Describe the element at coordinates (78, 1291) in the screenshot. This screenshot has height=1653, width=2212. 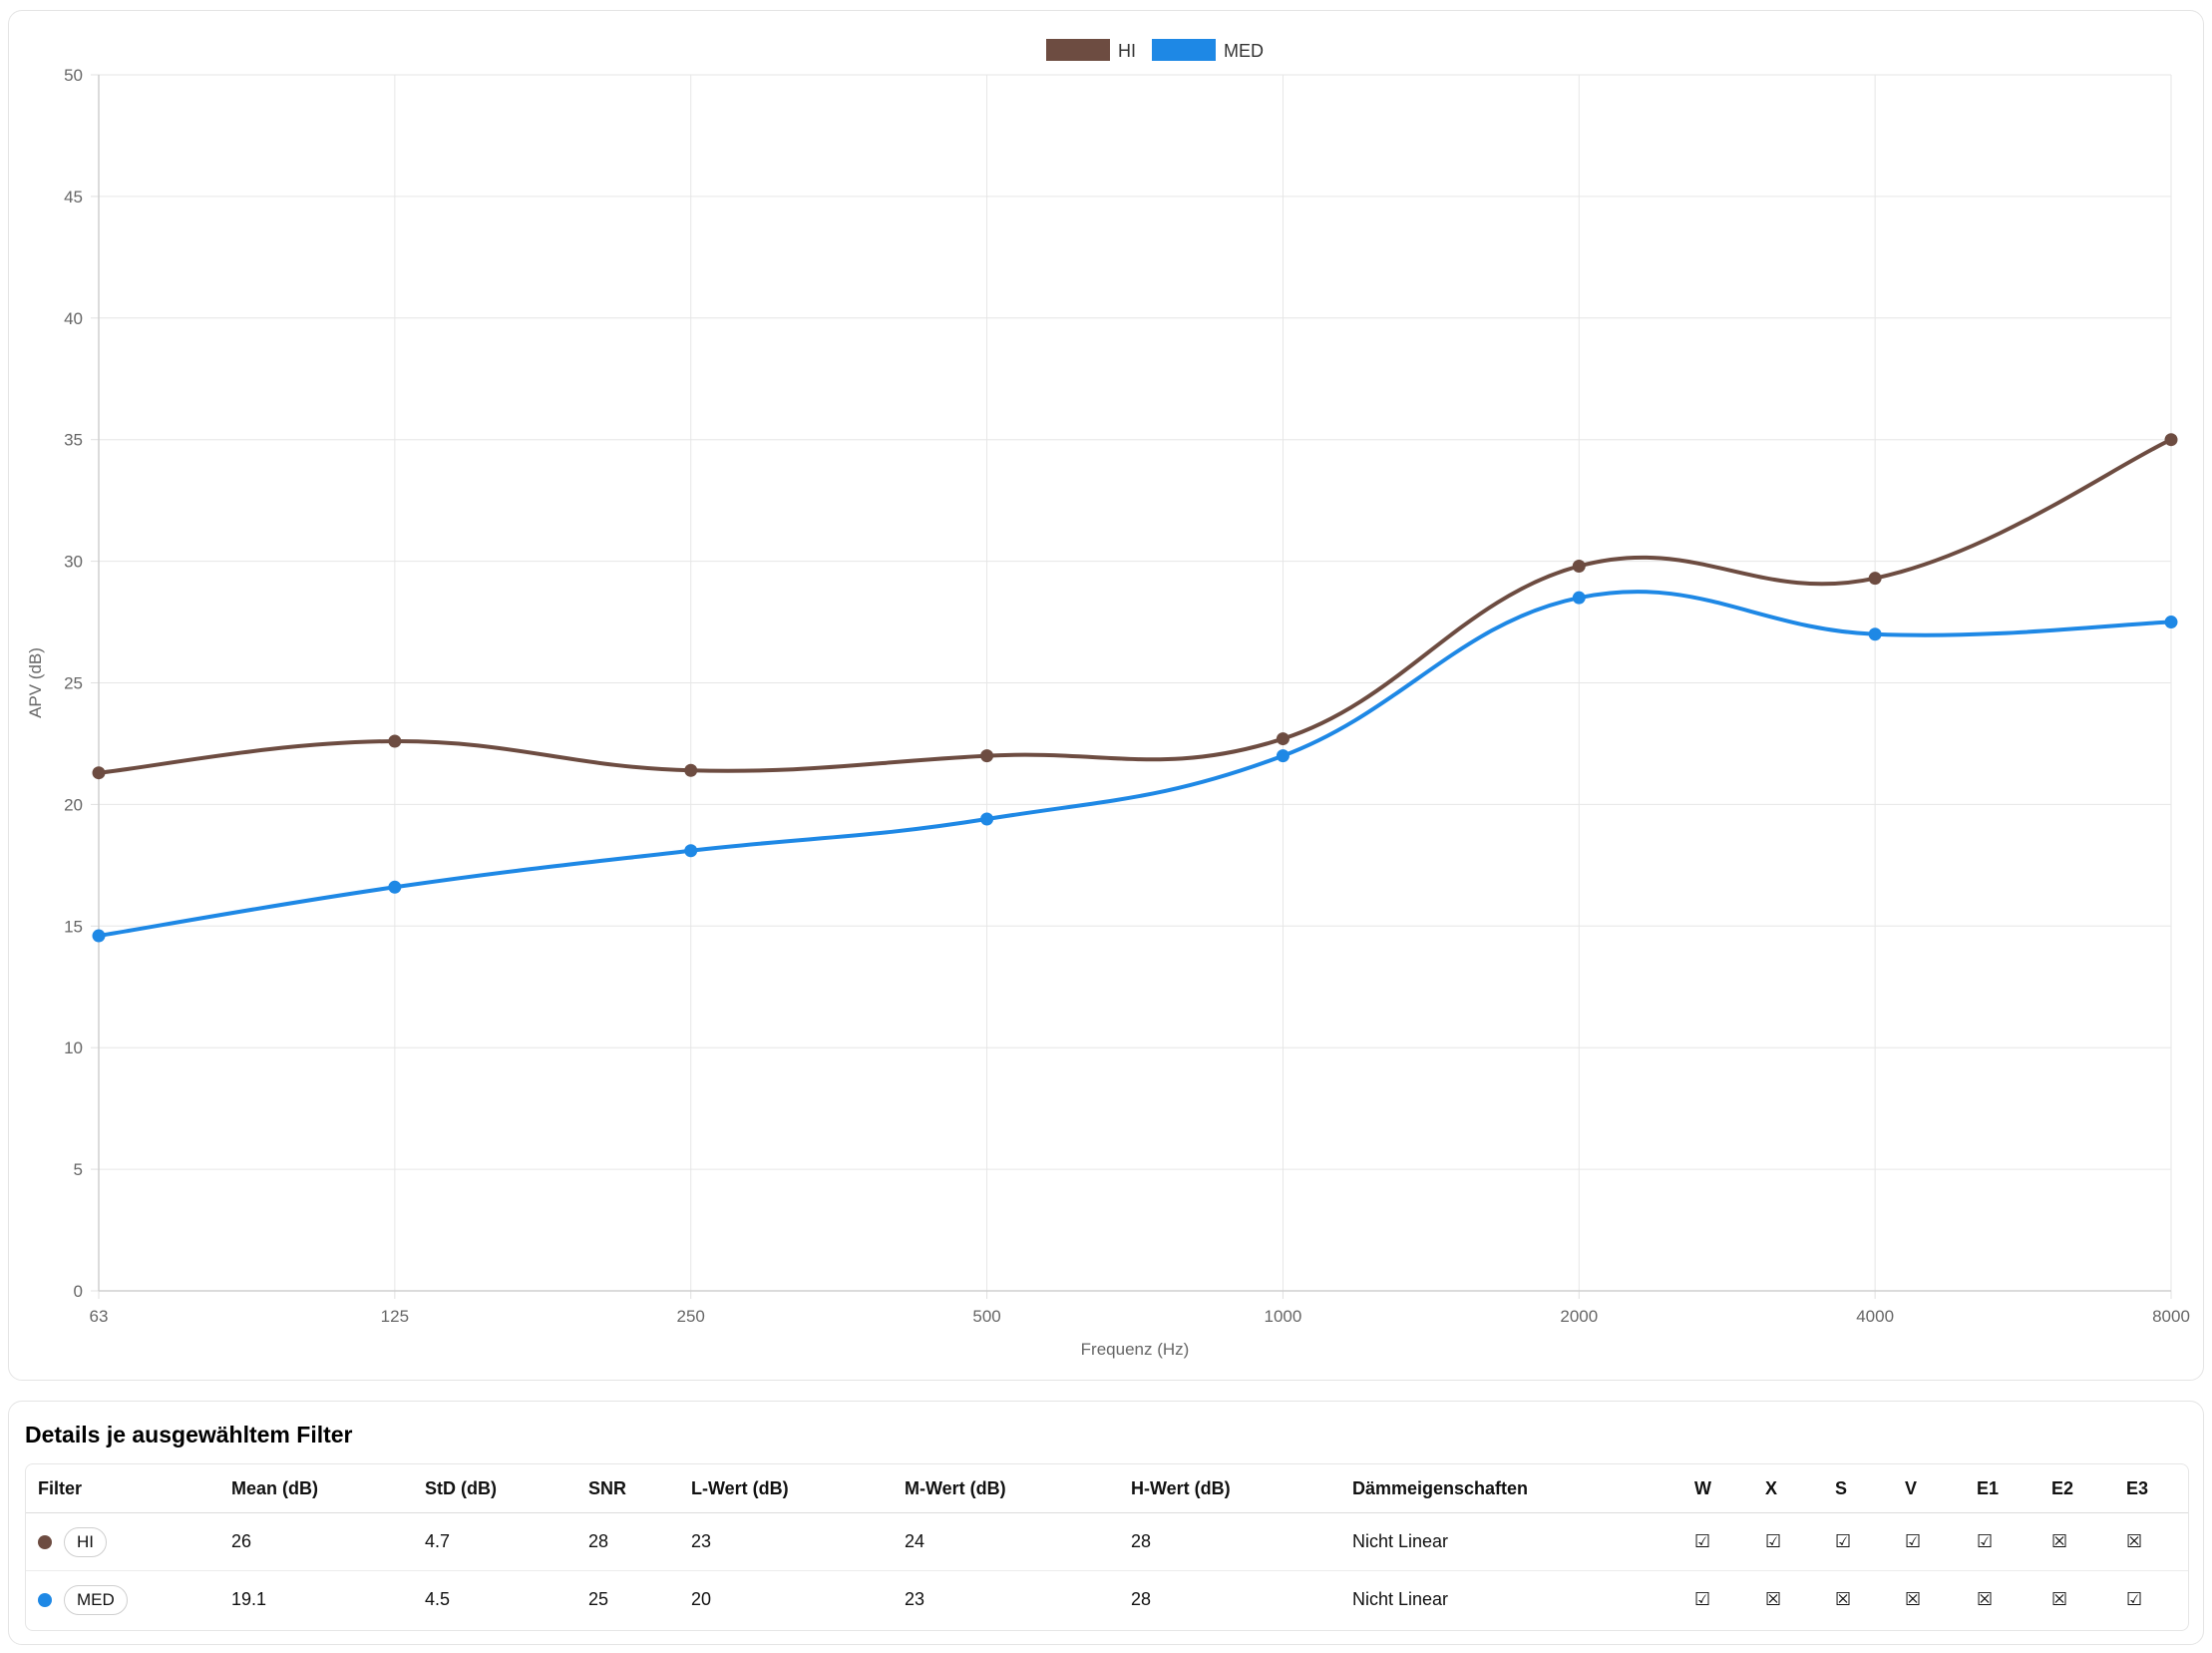
I see `y-tick-label: 0` at that location.